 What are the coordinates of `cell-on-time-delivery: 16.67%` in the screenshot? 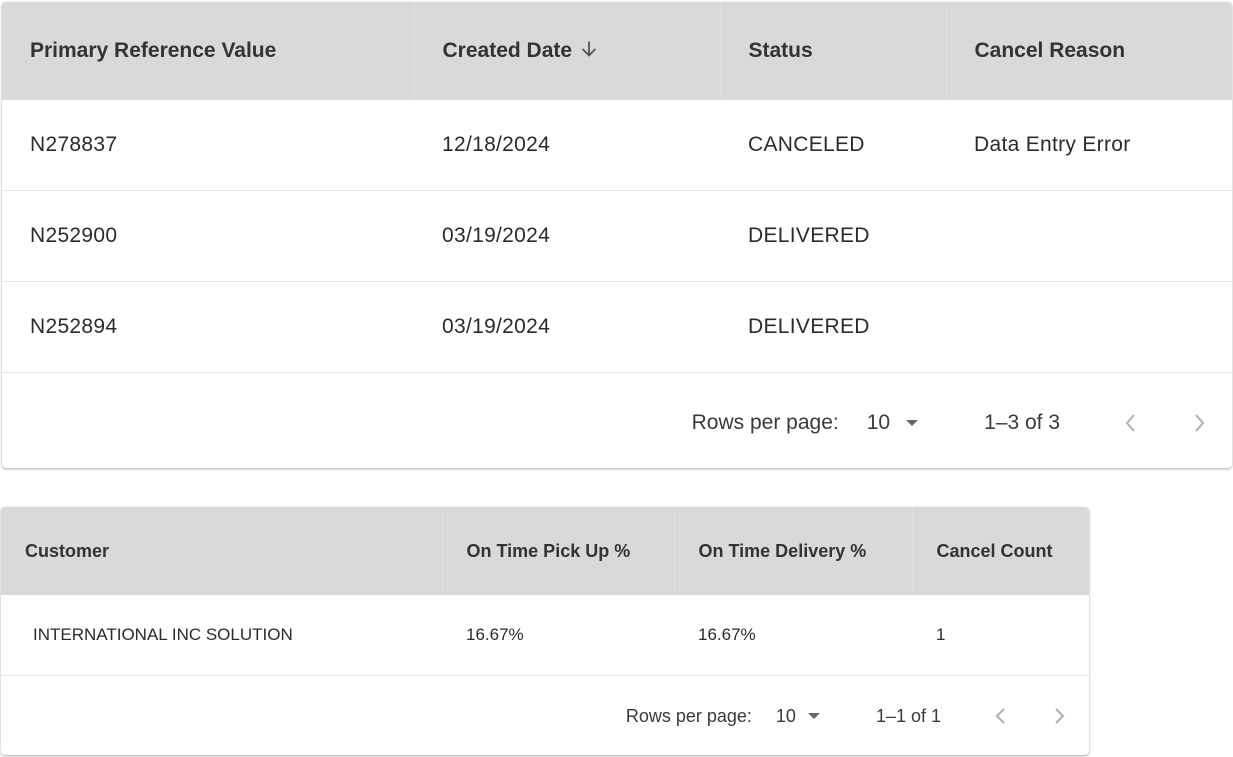 It's located at (793, 635).